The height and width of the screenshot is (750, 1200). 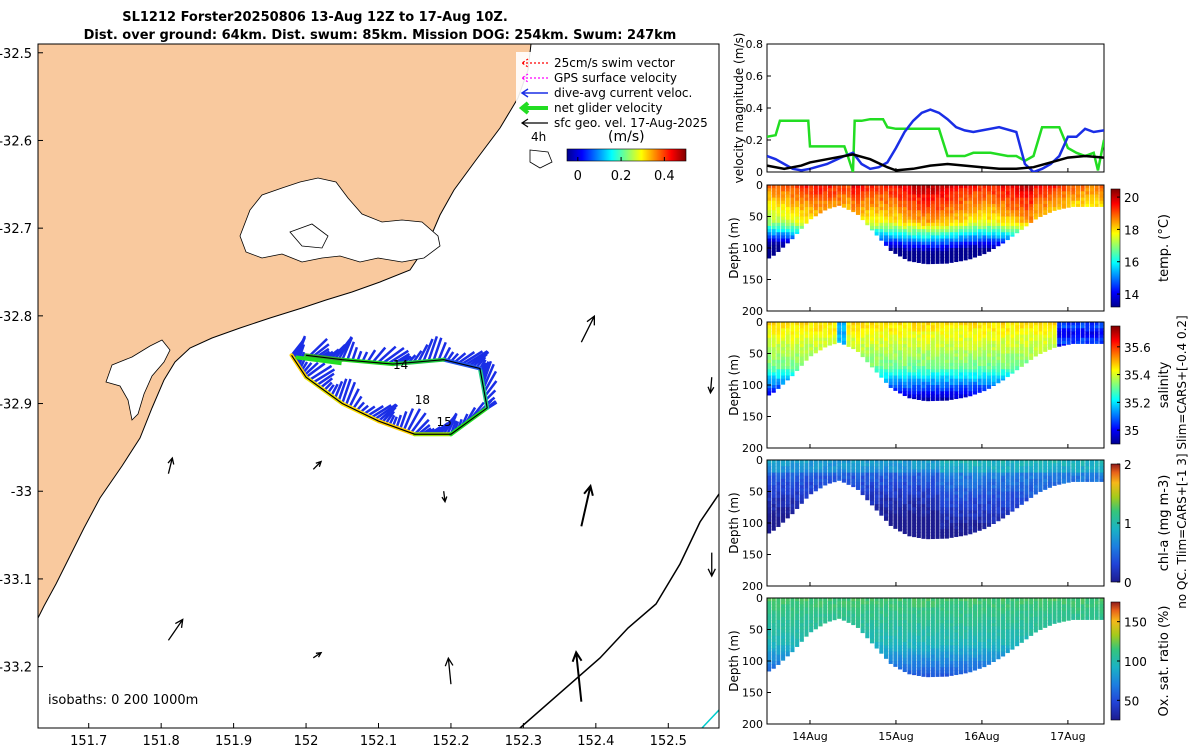 I want to click on section-ylabel: Depth (m), so click(x=734, y=522).